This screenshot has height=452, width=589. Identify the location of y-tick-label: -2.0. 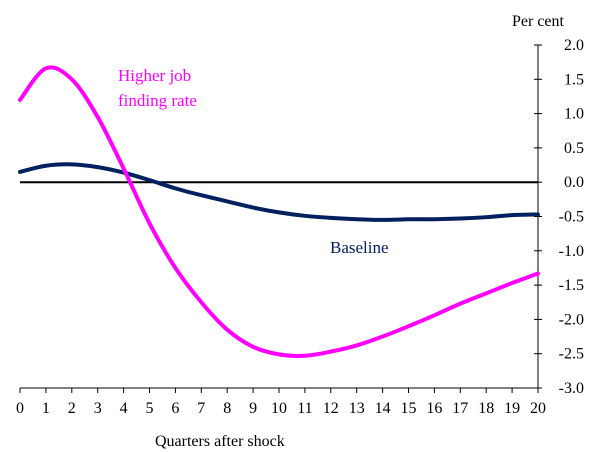
(571, 319).